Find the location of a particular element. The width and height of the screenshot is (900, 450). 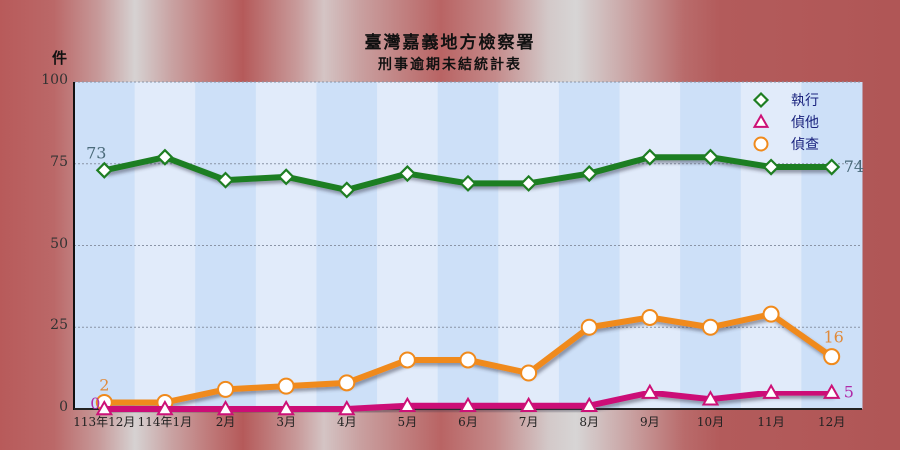

data-label: 73 is located at coordinates (96, 152).